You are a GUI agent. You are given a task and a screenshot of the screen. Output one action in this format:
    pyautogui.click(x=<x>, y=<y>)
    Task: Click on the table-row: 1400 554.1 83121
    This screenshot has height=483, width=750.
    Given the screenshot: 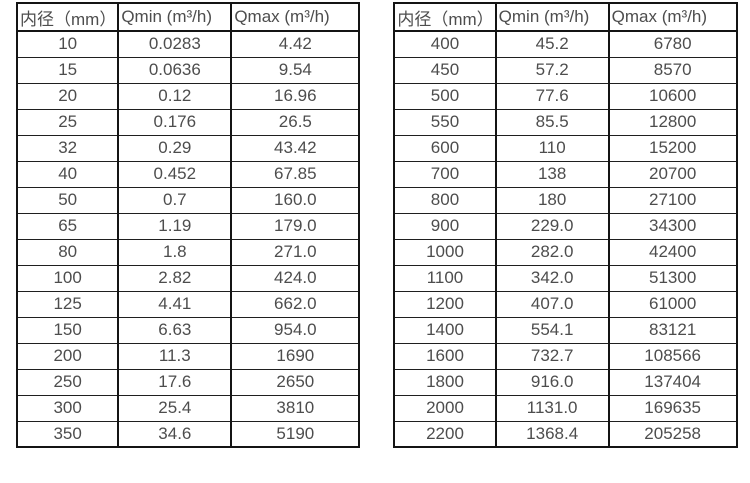 What is the action you would take?
    pyautogui.click(x=565, y=330)
    